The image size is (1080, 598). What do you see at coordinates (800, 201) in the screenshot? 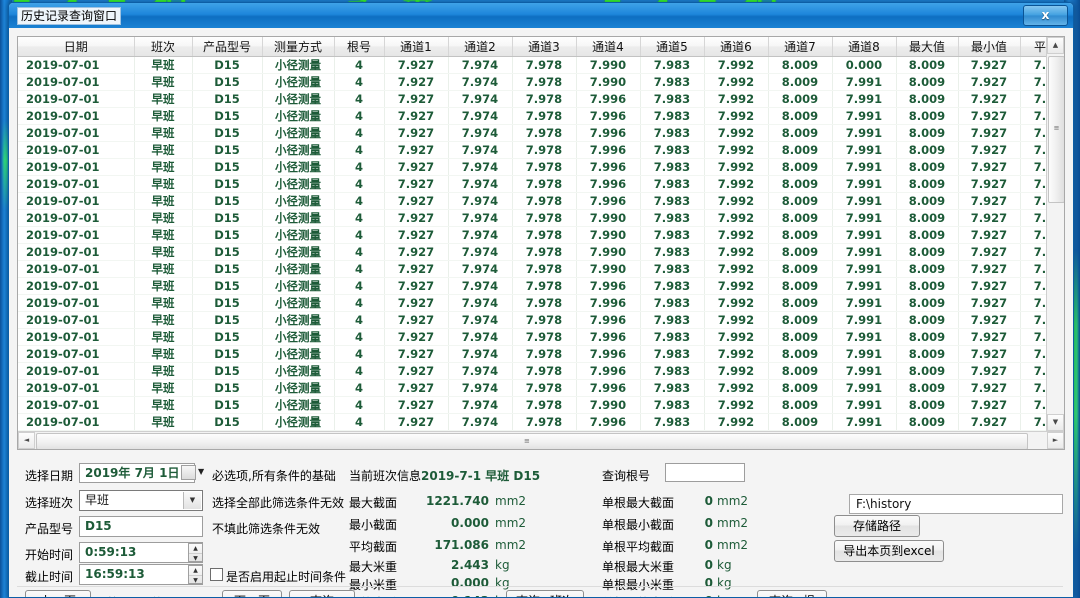
I see `cell-r8-c11: 8.009` at bounding box center [800, 201].